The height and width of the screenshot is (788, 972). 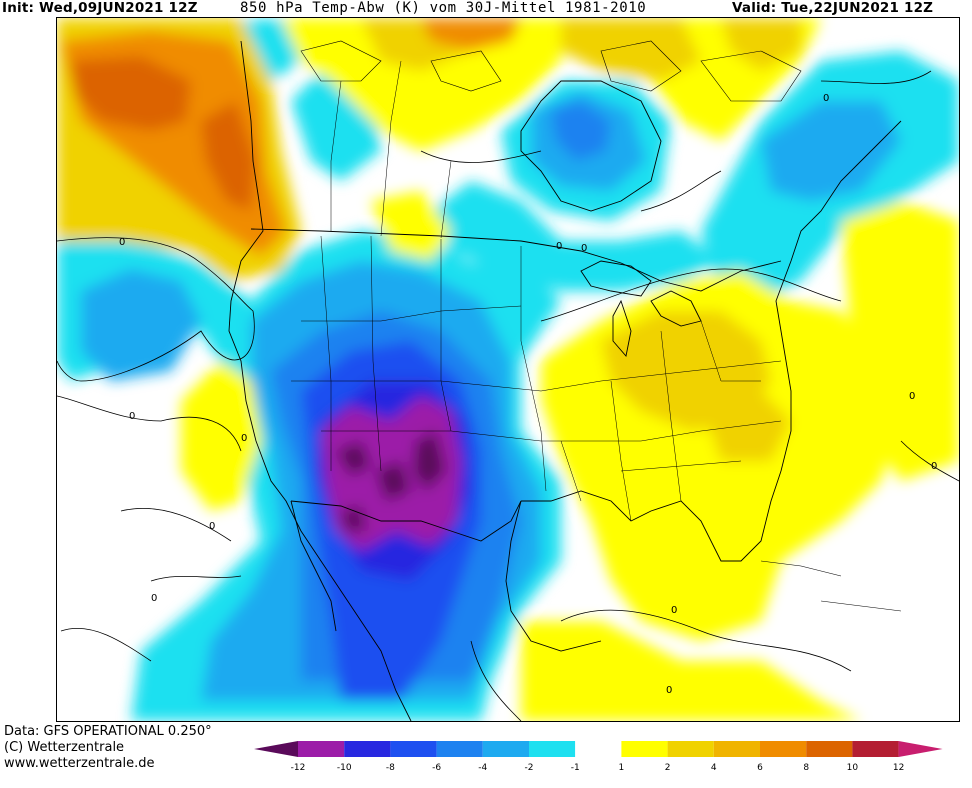 I want to click on data-source-label: Data: GFS OPERATIONAL 0.250°, so click(x=108, y=731).